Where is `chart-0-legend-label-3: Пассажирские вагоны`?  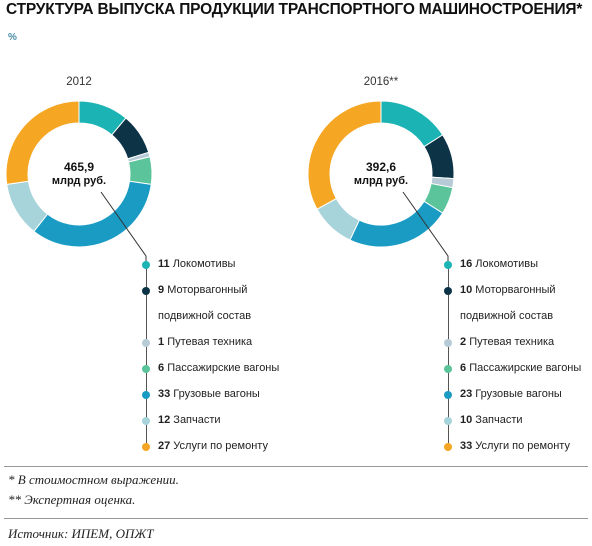
chart-0-legend-label-3: Пассажирские вагоны is located at coordinates (223, 368).